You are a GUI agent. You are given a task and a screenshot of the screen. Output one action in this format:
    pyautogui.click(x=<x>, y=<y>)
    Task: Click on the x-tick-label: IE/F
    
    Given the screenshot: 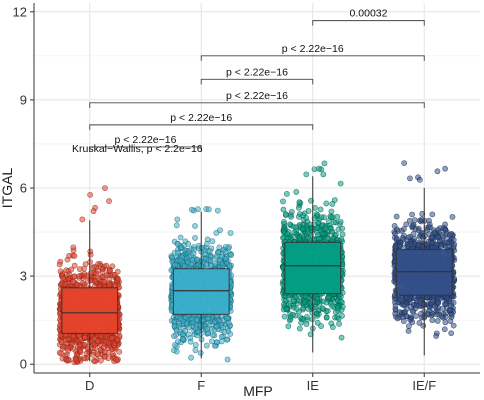 What is the action you would take?
    pyautogui.click(x=424, y=385)
    